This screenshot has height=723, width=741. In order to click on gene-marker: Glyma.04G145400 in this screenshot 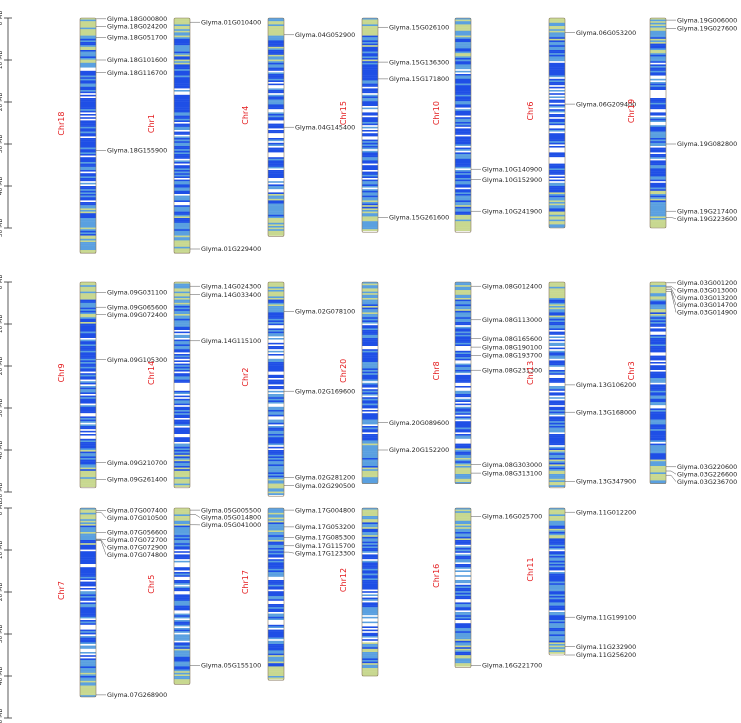, I will do `click(319, 127)`.